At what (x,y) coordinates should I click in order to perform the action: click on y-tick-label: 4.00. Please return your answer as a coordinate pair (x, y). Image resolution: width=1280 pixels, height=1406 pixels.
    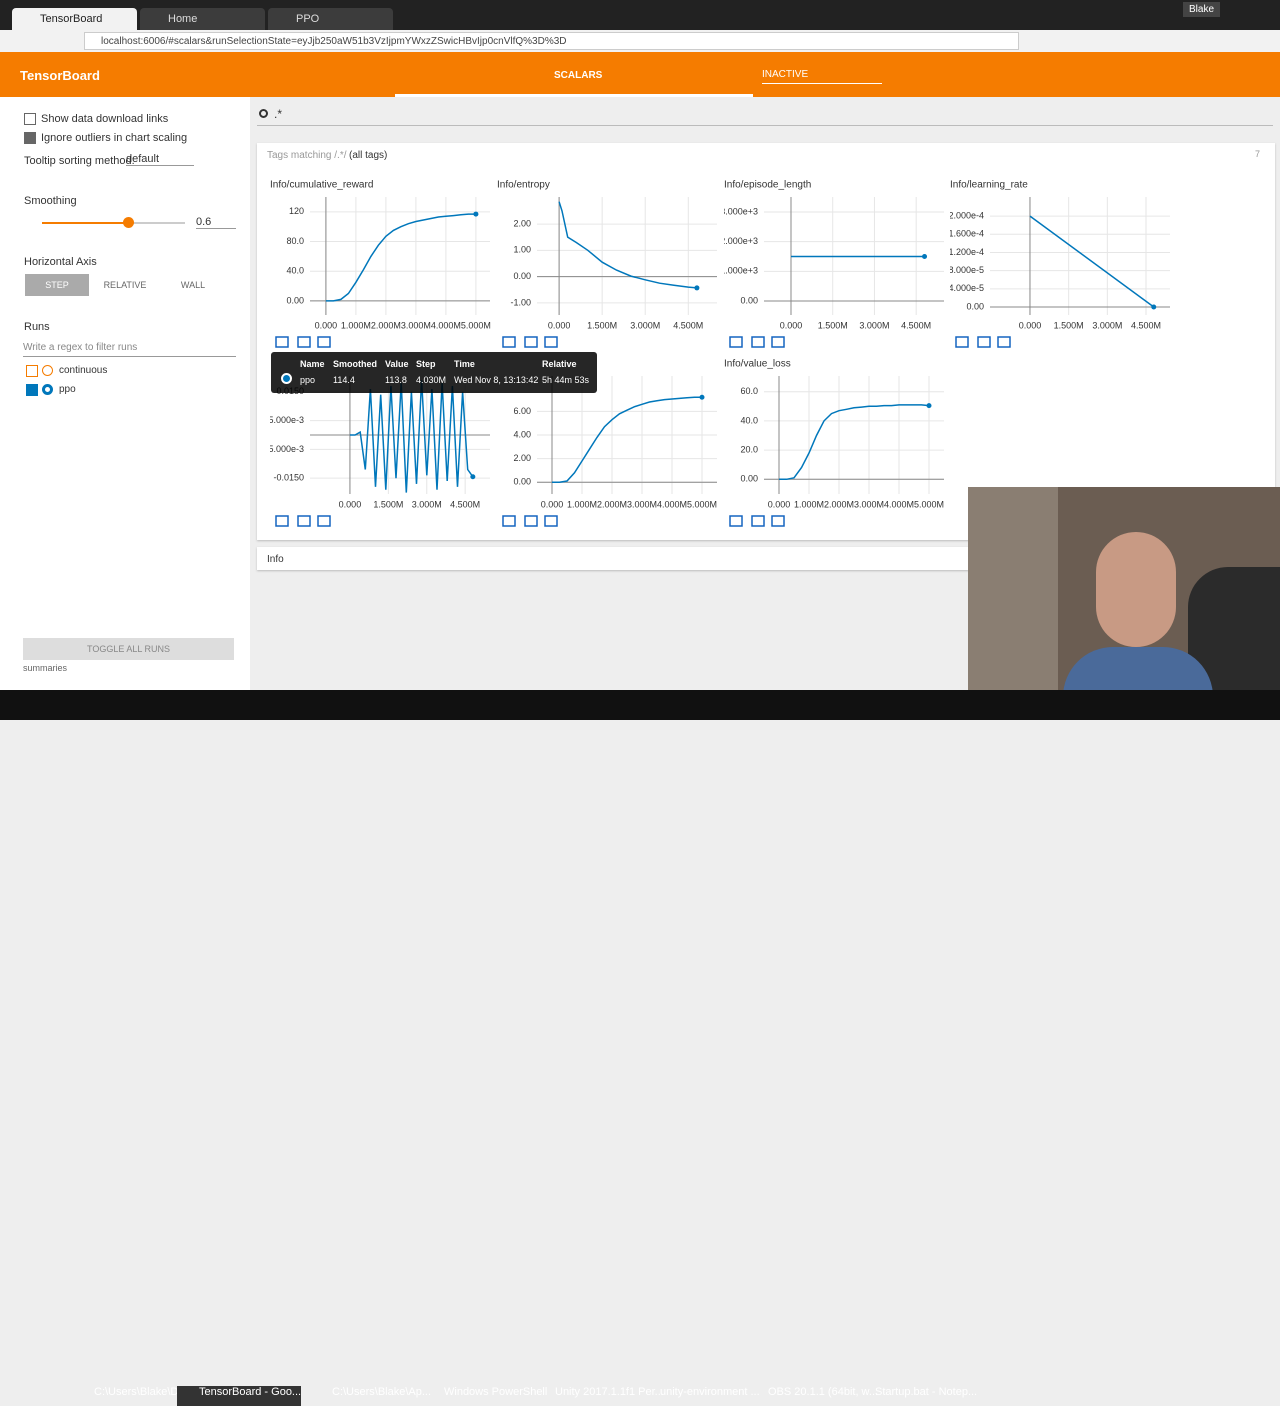
    Looking at the image, I should click on (522, 434).